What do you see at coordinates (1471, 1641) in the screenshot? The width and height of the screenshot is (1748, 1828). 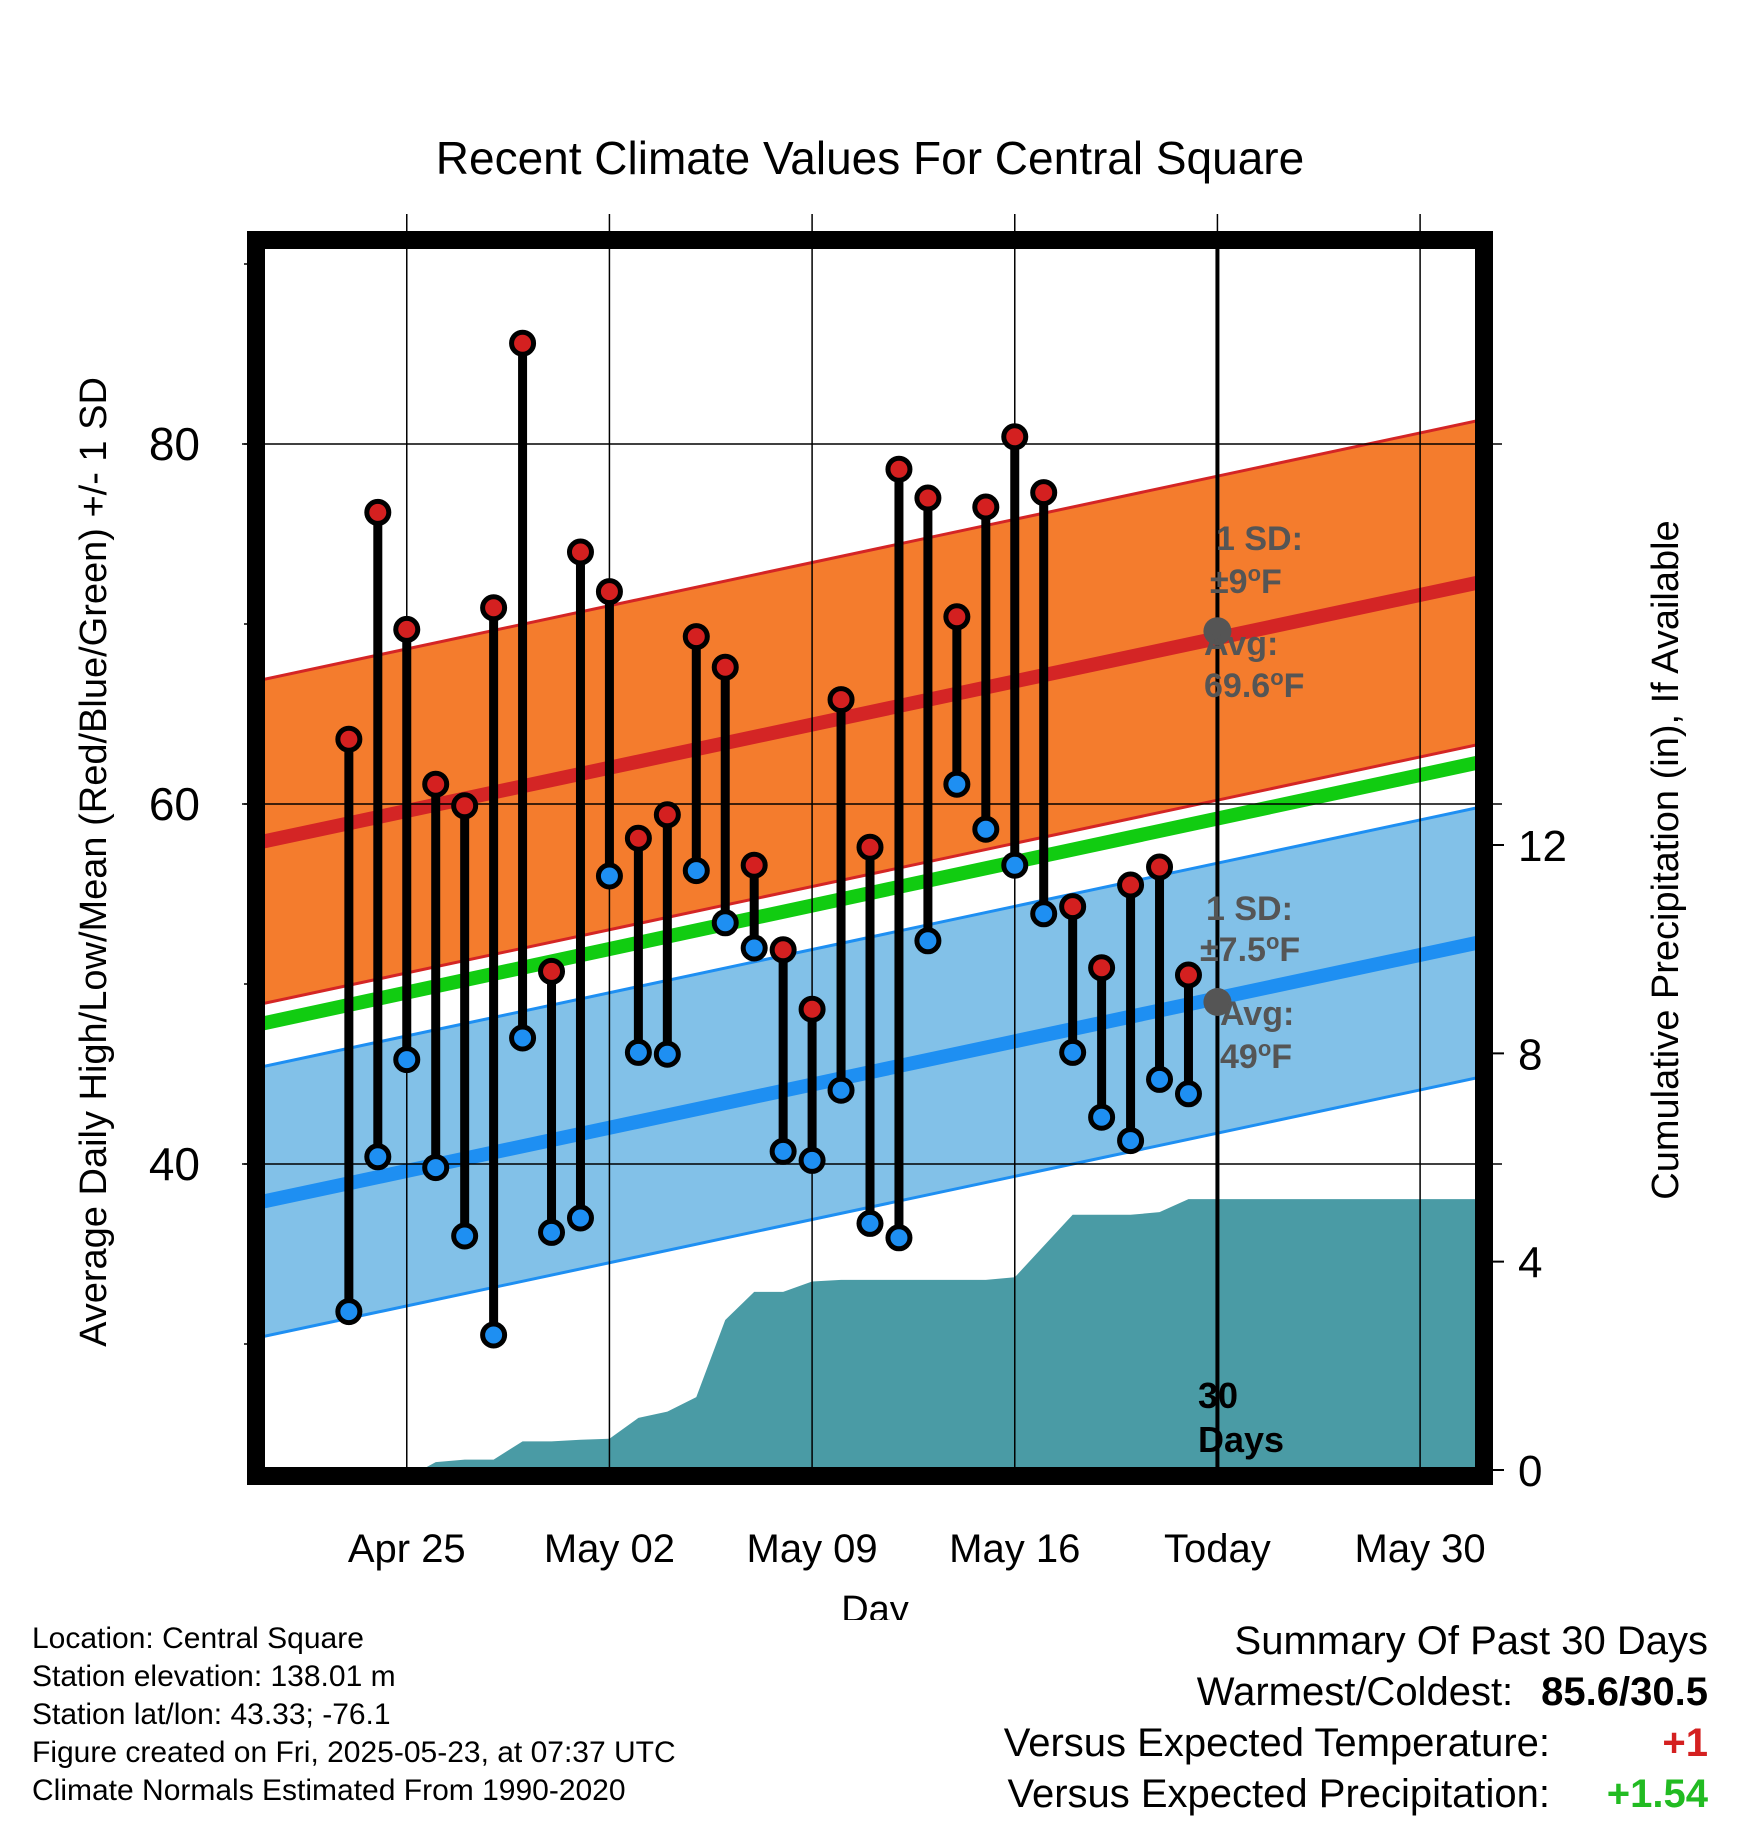 I see `summary-title: Summary Of Past 30 Days` at bounding box center [1471, 1641].